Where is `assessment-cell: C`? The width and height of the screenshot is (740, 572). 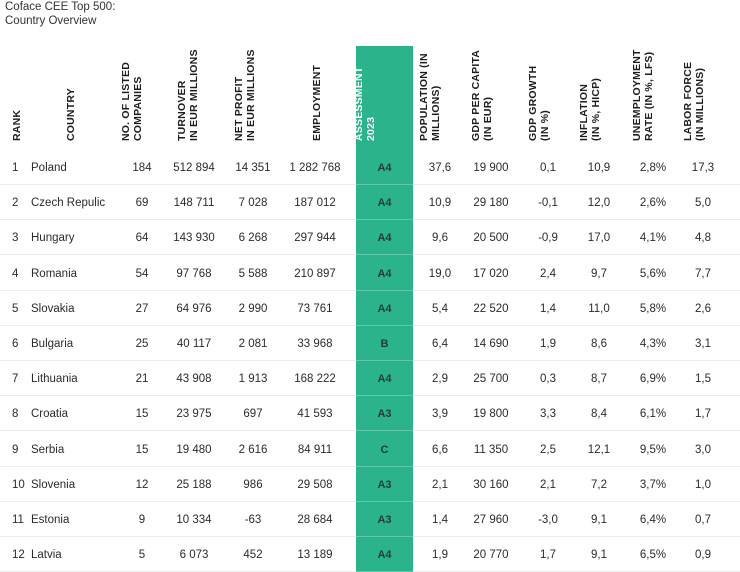 assessment-cell: C is located at coordinates (384, 449).